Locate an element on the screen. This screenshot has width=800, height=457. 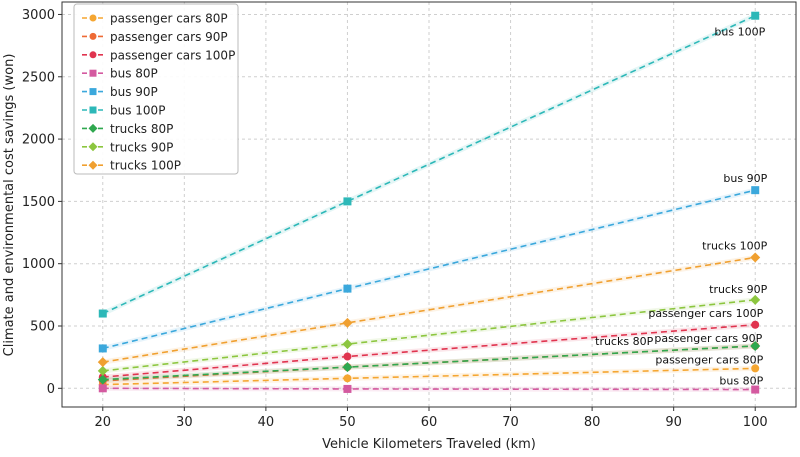
y-tick-label: 1500 is located at coordinates (38, 202).